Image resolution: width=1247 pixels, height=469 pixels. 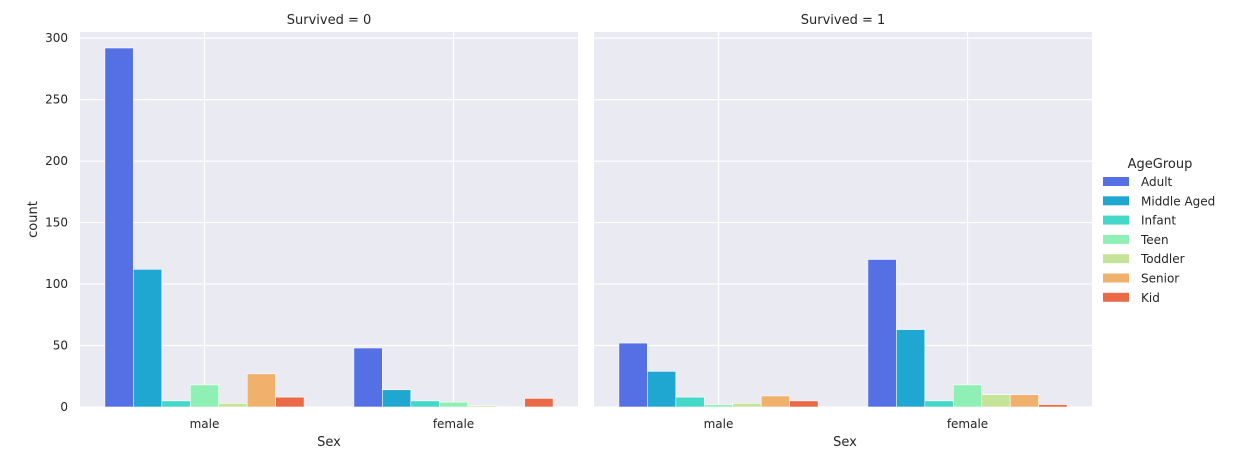 What do you see at coordinates (1158, 221) in the screenshot?
I see `legend-label: Infant` at bounding box center [1158, 221].